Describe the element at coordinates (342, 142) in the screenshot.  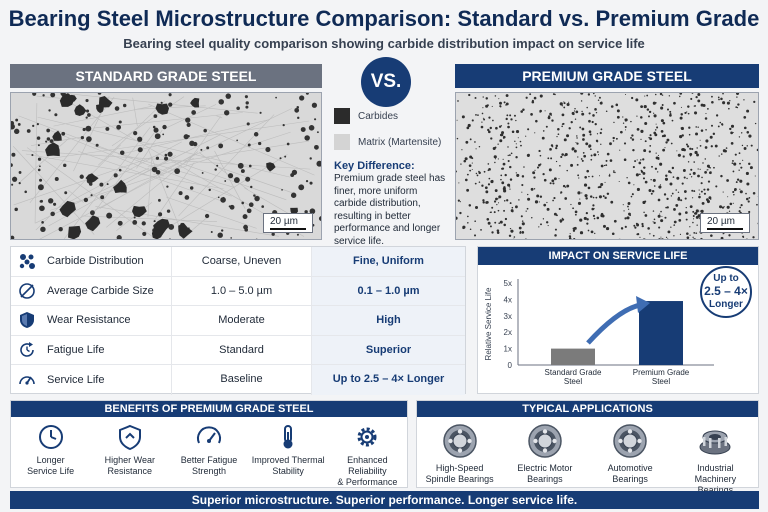
I see `matrix-swatch` at that location.